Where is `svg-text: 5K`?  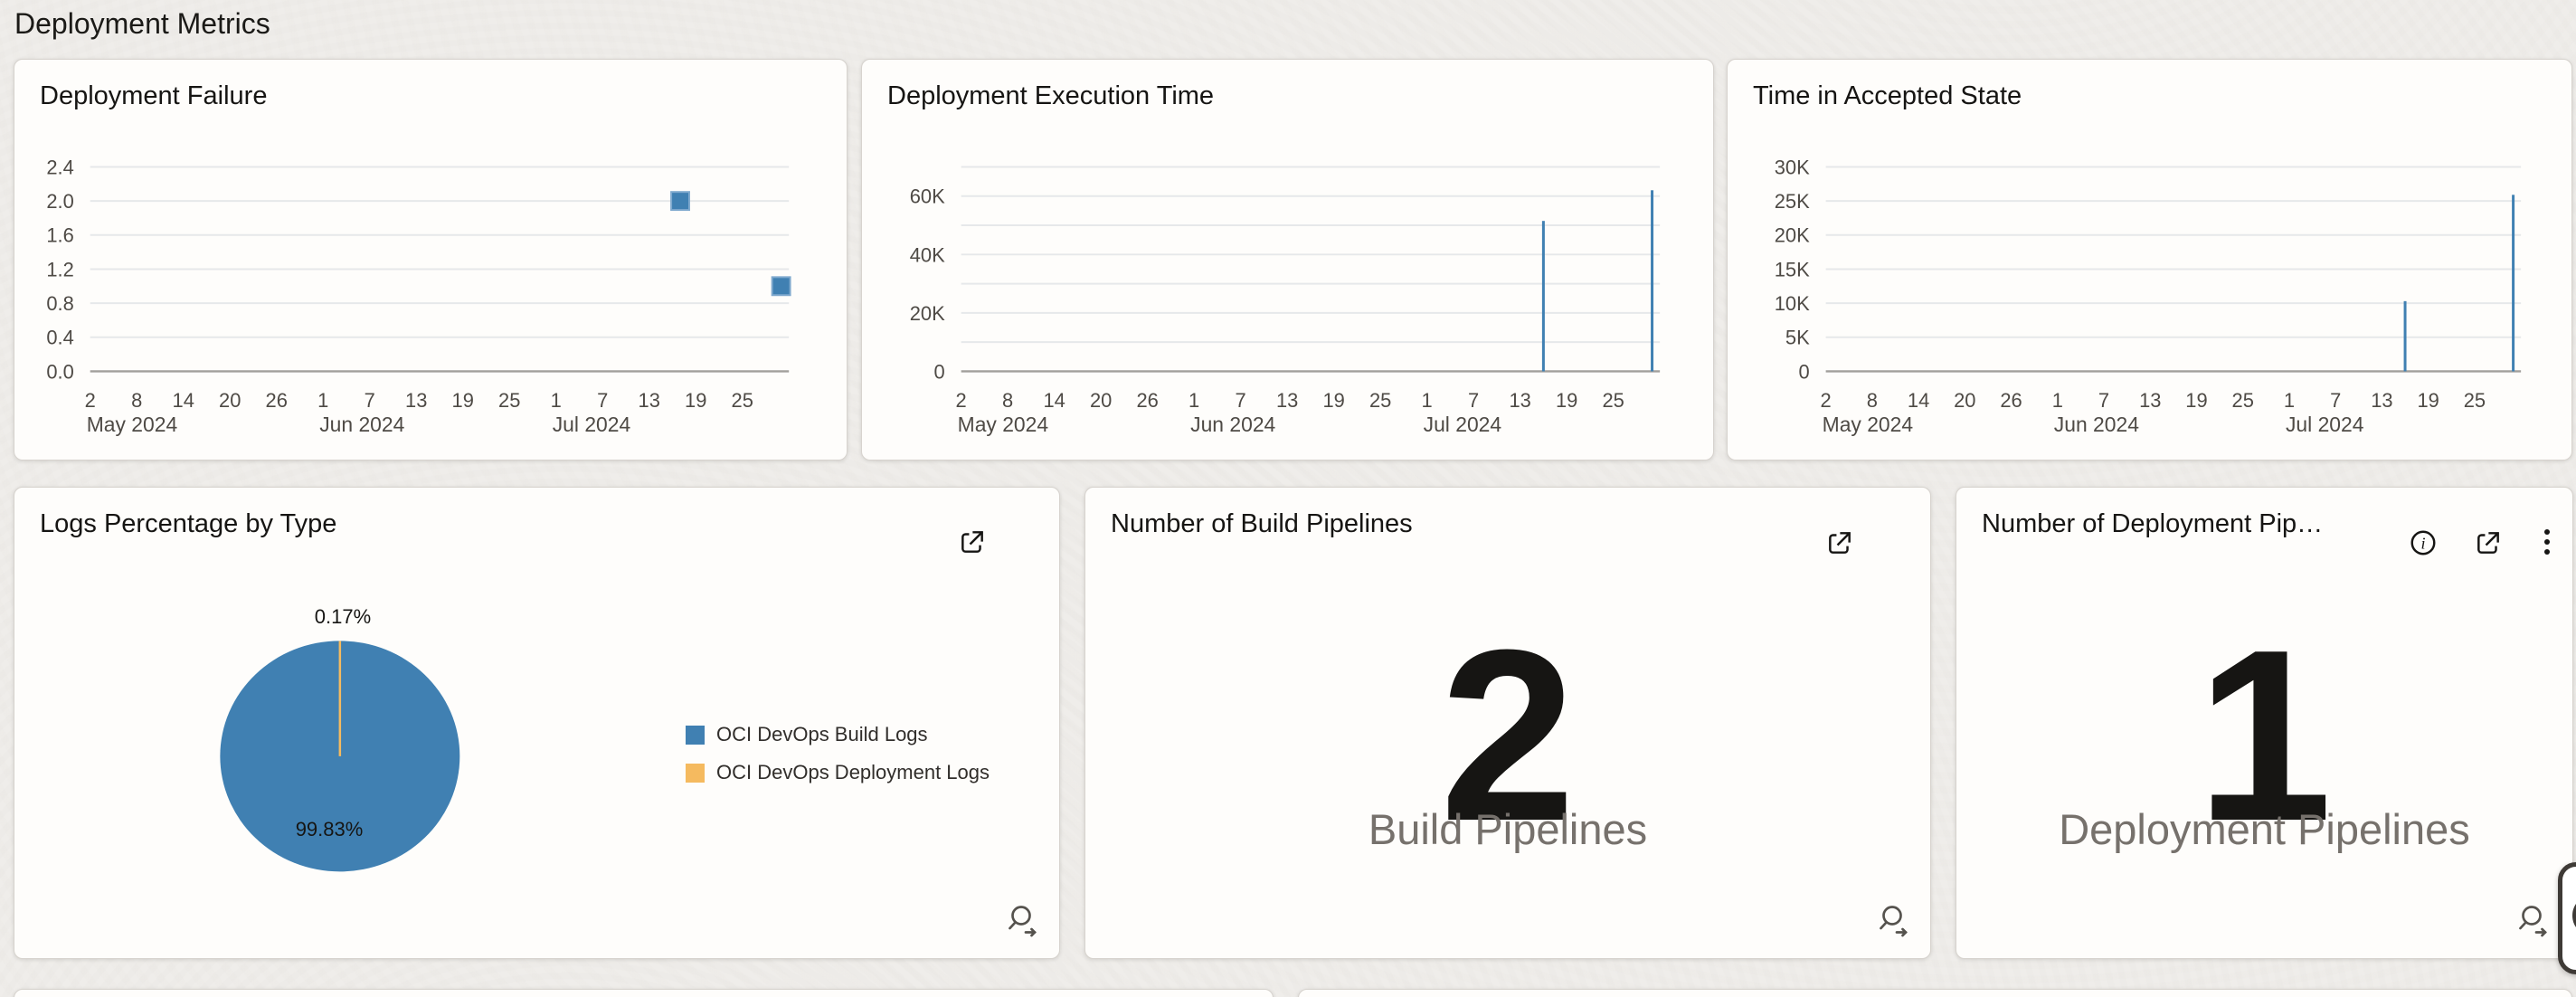
svg-text: 5K is located at coordinates (1797, 338).